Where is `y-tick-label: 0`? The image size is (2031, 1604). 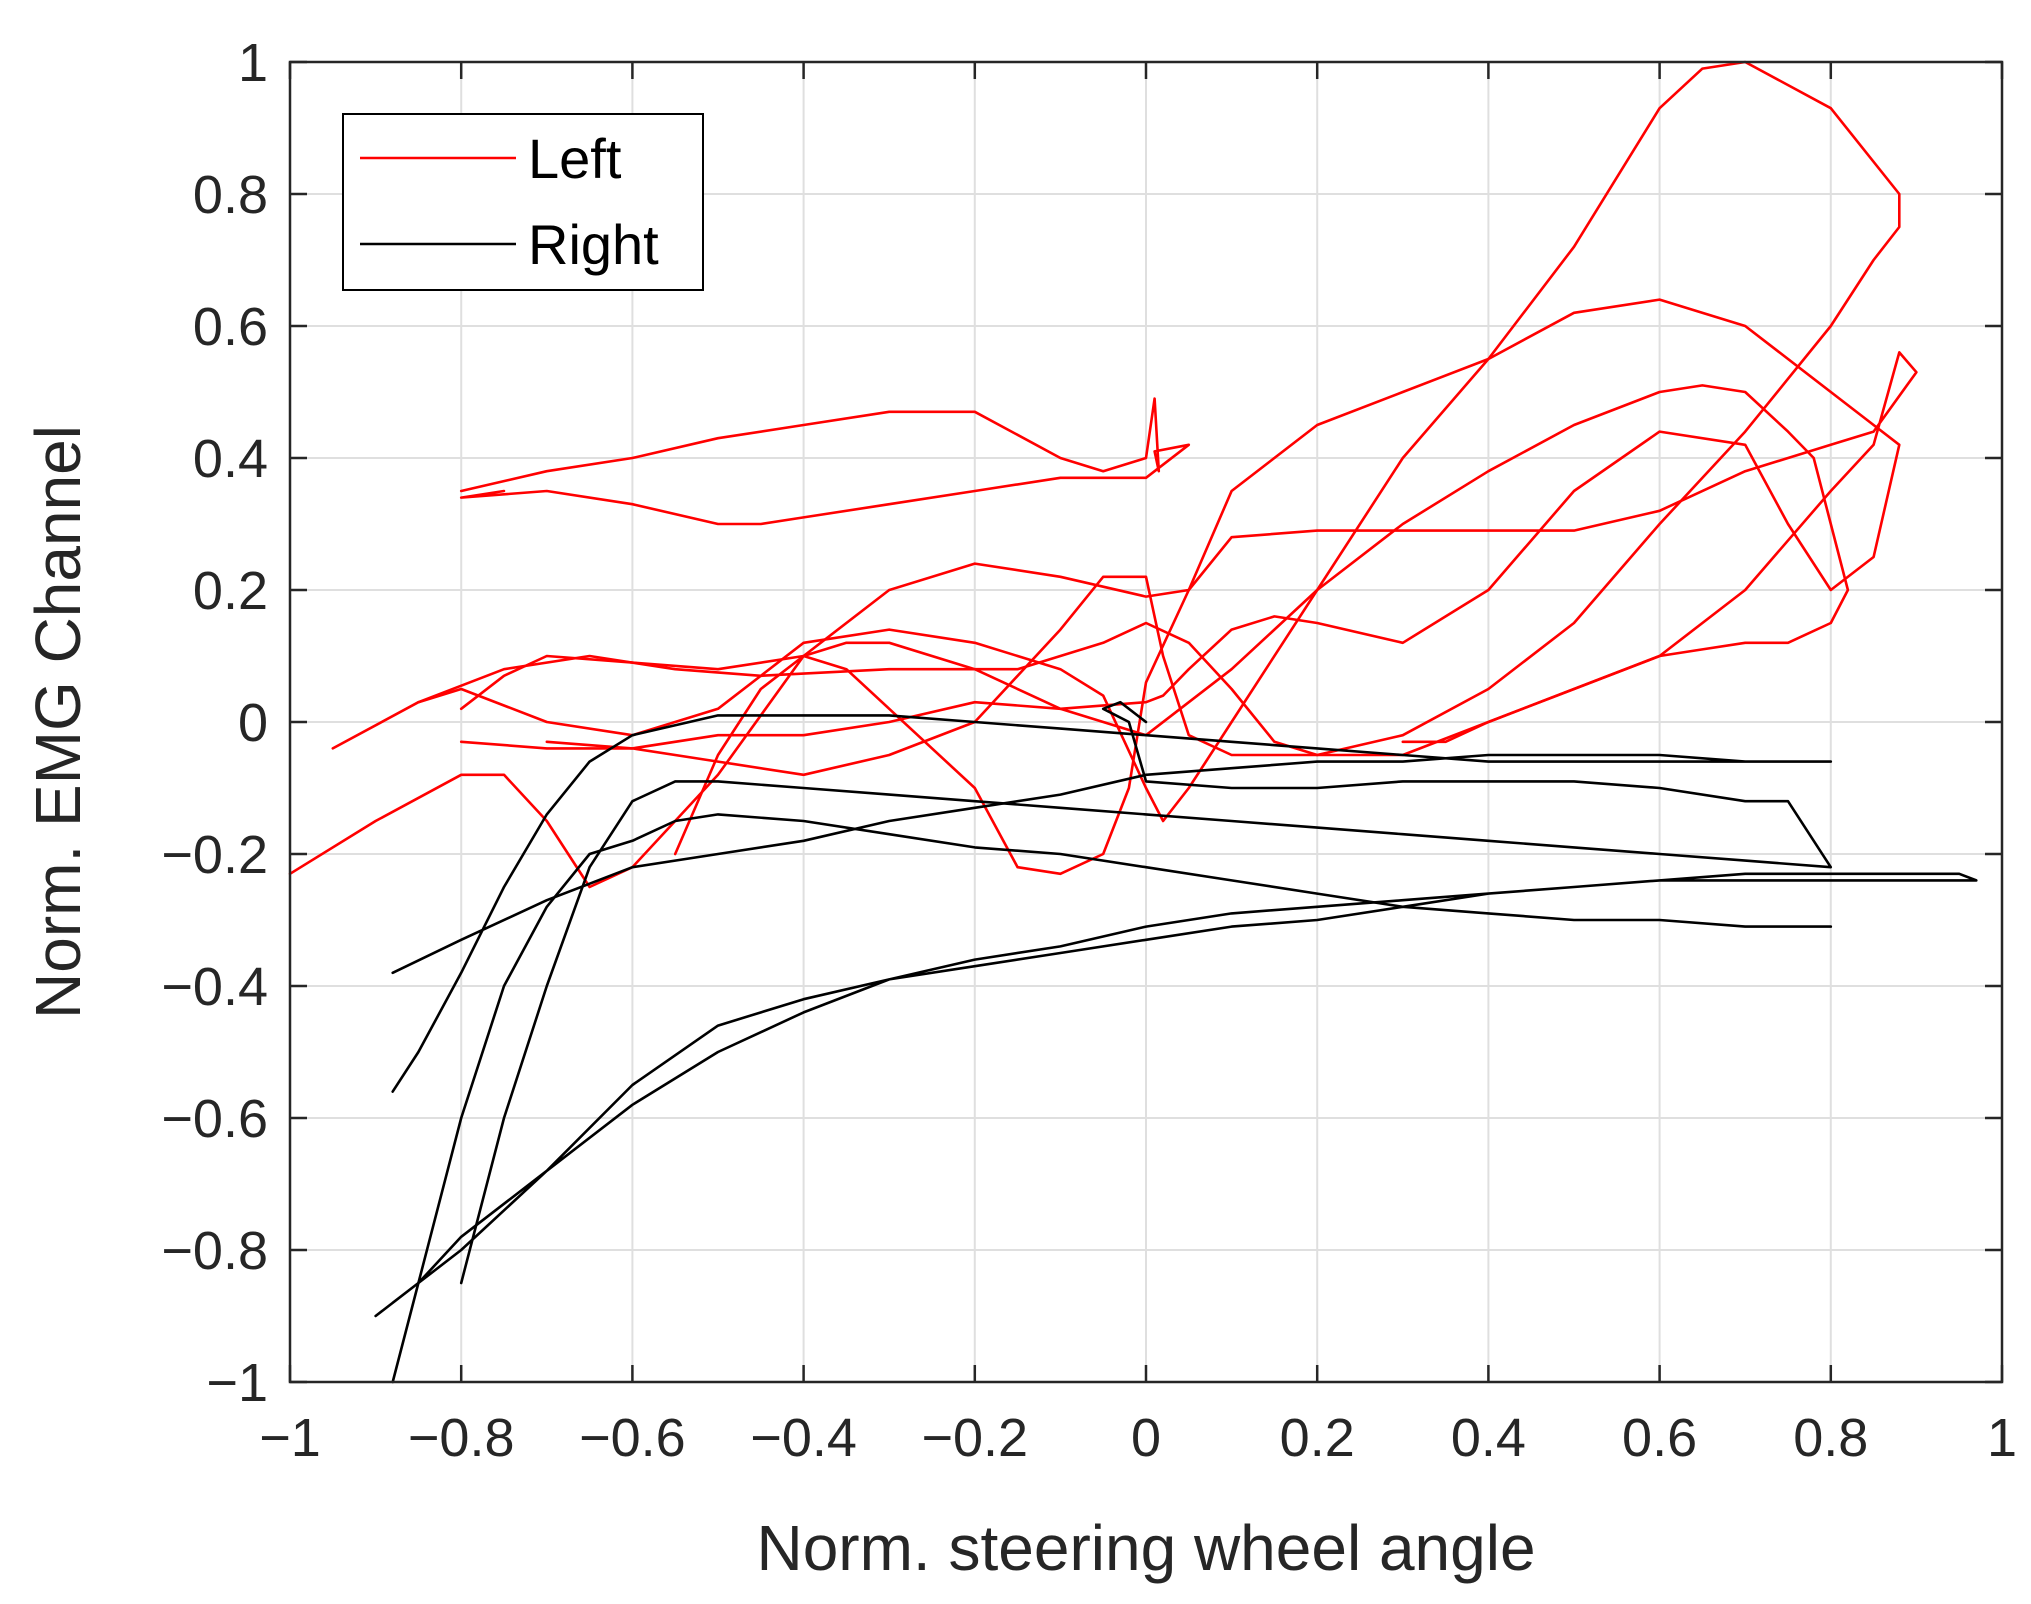 y-tick-label: 0 is located at coordinates (253, 723).